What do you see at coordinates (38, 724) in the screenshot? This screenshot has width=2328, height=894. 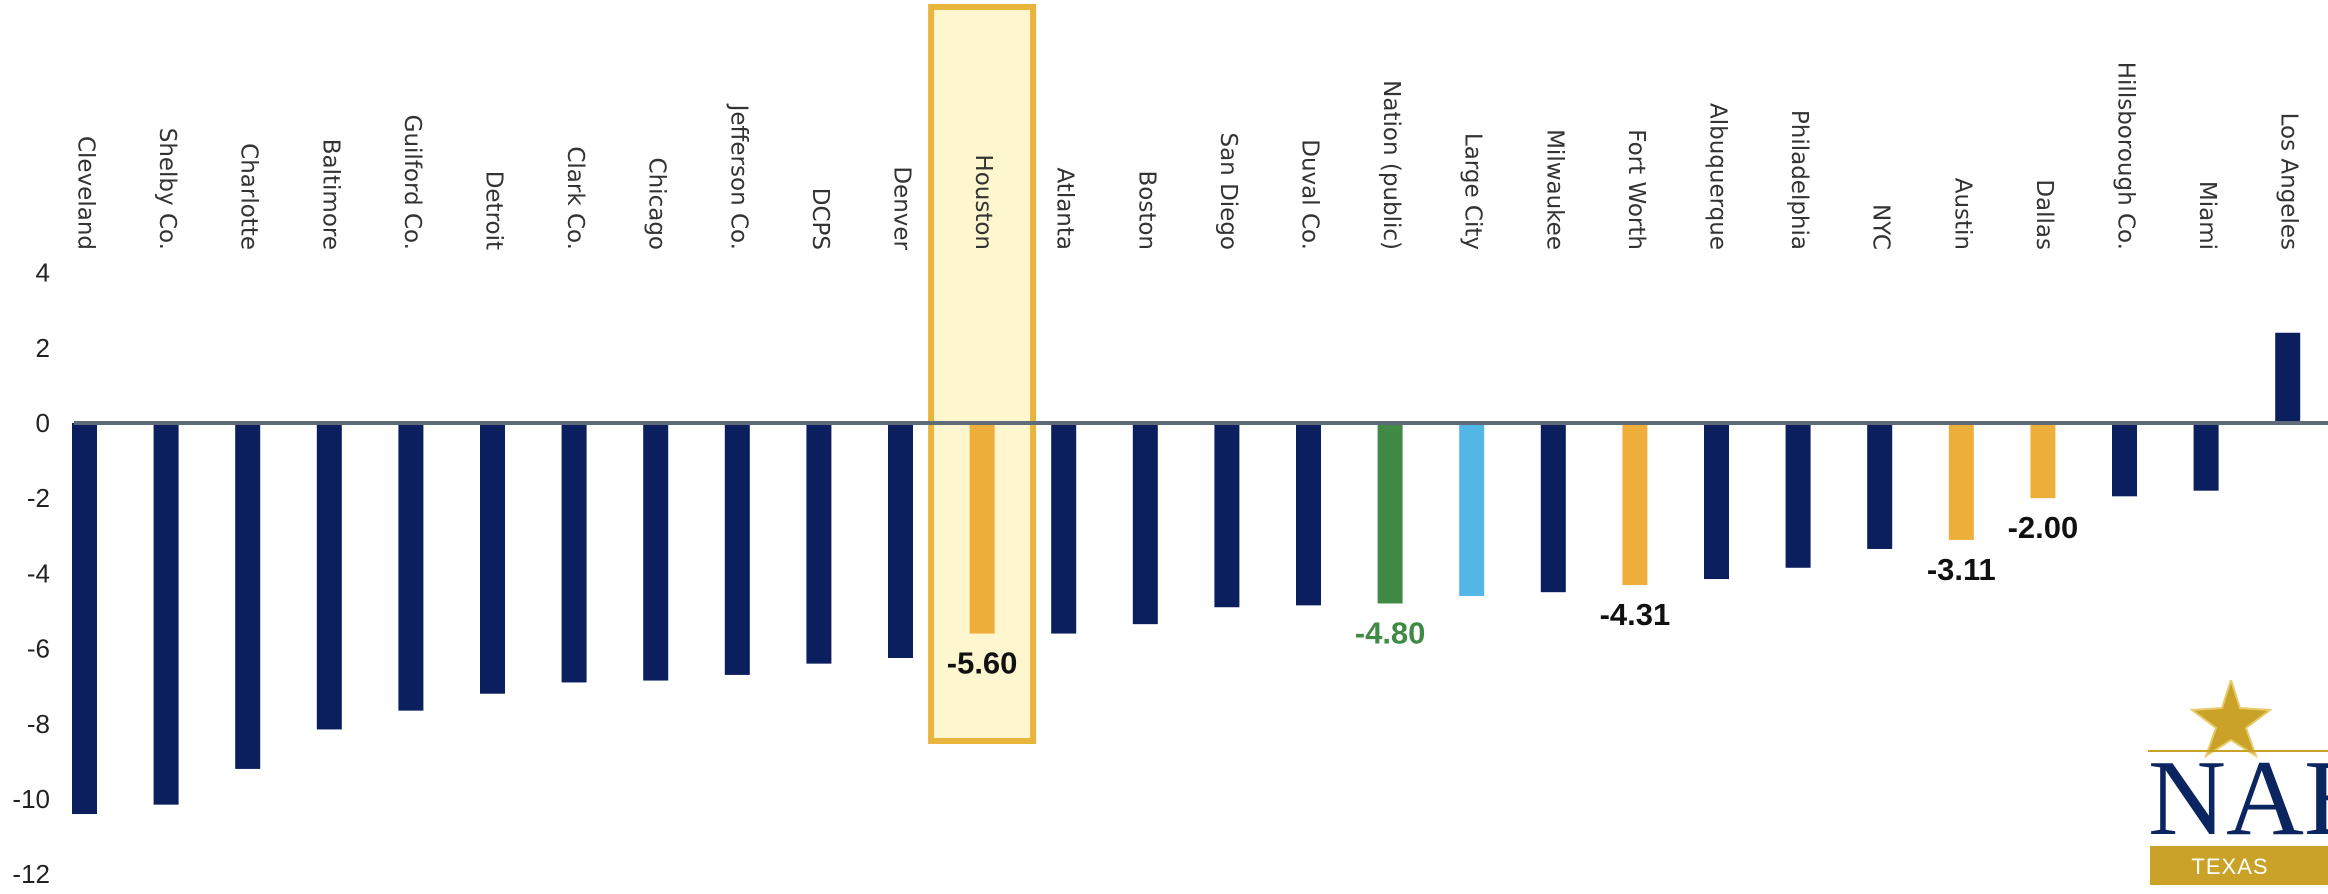 I see `y-tick-label: -8` at bounding box center [38, 724].